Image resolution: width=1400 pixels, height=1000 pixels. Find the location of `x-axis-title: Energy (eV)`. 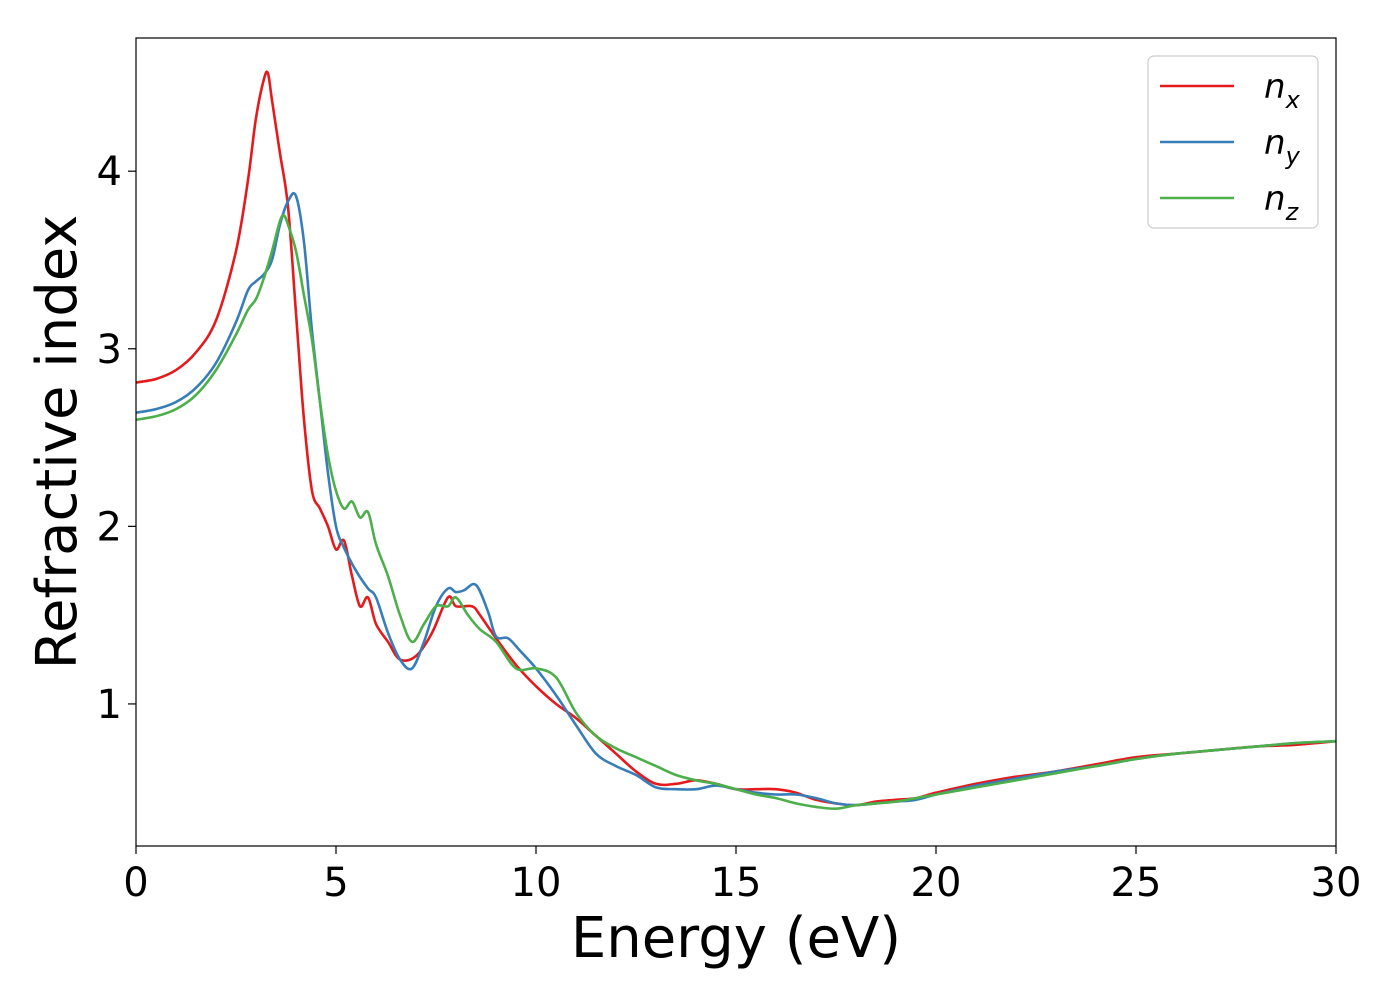

x-axis-title: Energy (eV) is located at coordinates (736, 938).